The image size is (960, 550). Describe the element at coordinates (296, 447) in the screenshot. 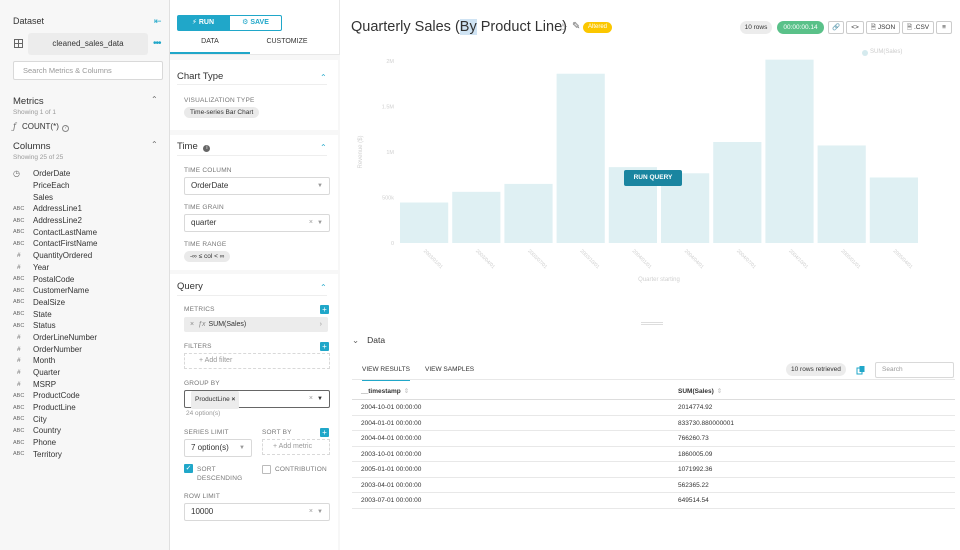

I see `add-sort-metric-button: + Add metric` at that location.